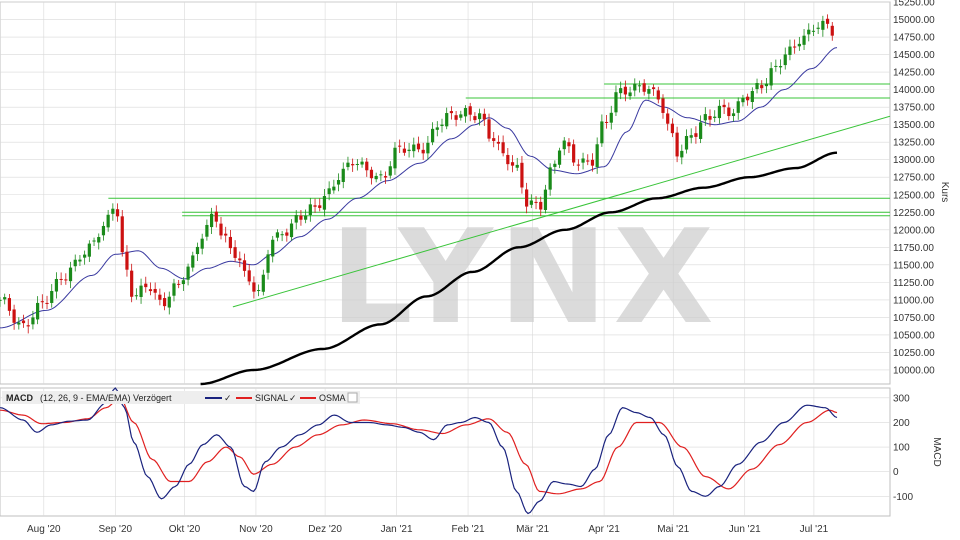 The image size is (960, 540). I want to click on price-y-tick-label: 11000.00, so click(913, 300).